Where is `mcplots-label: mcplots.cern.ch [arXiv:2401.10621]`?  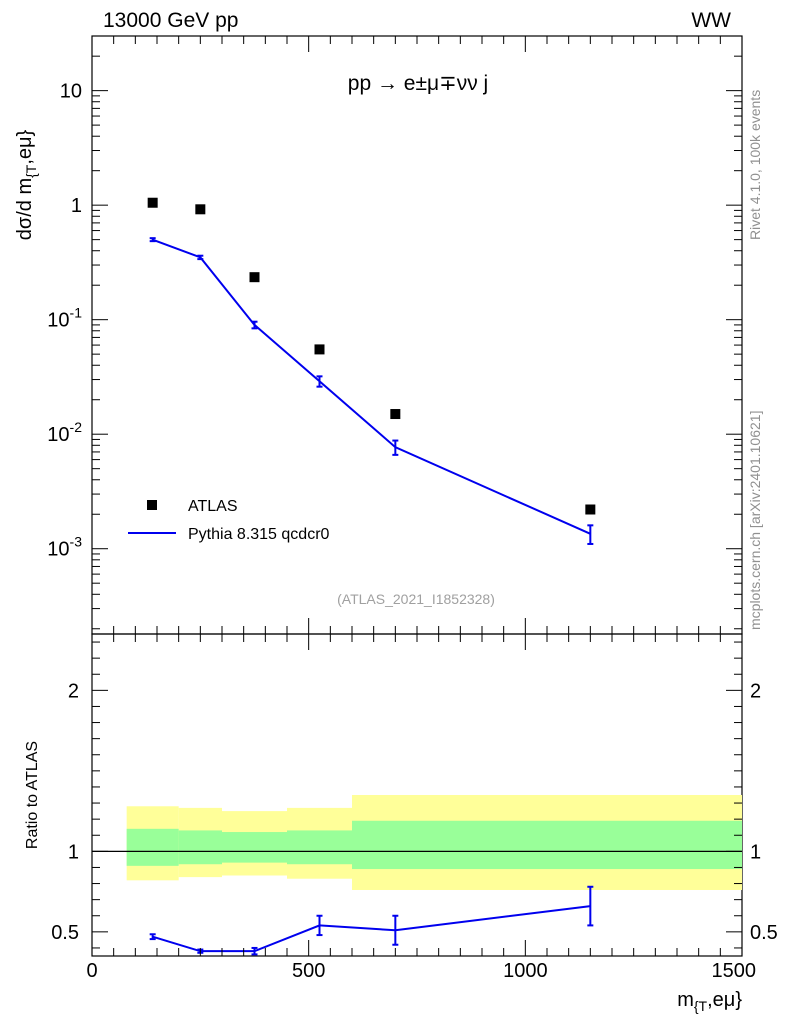
mcplots-label: mcplots.cern.ch [arXiv:2401.10621] is located at coordinates (755, 520).